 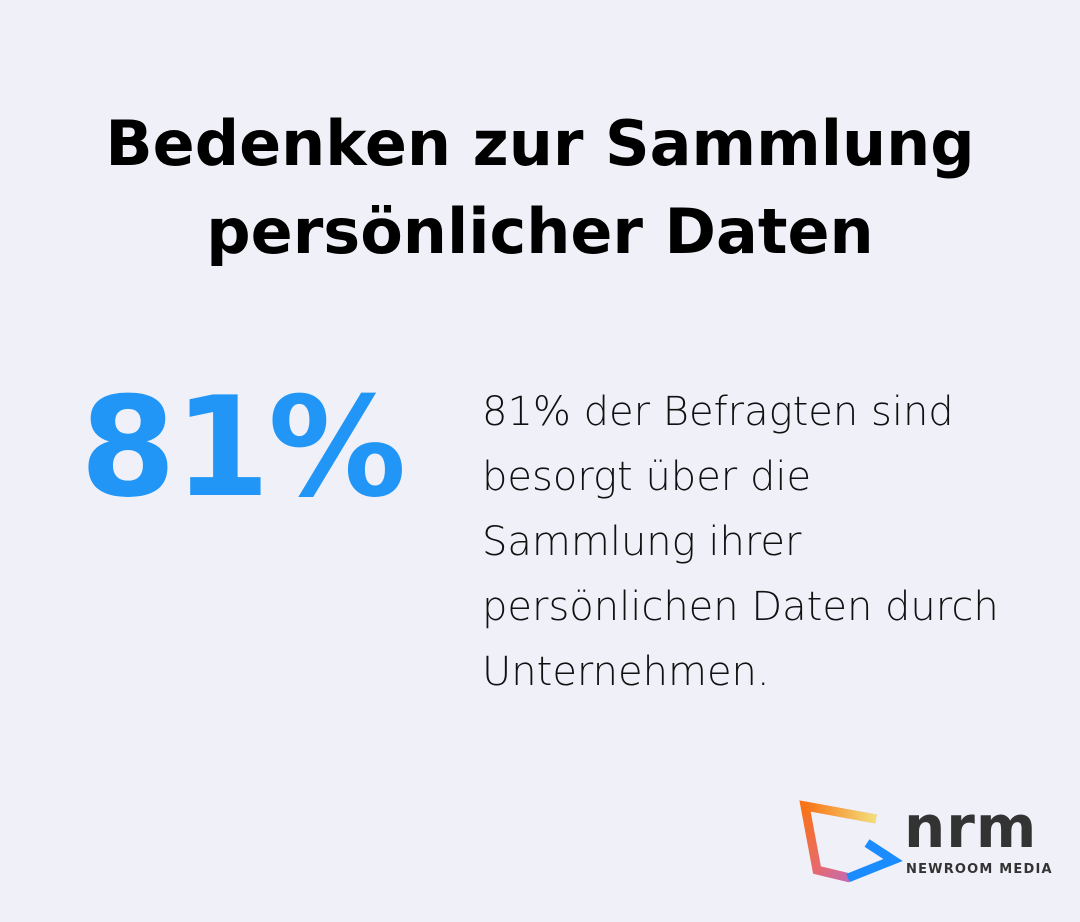 What do you see at coordinates (540, 143) in the screenshot?
I see `title-line-1: Bedenken zur Sammlung` at bounding box center [540, 143].